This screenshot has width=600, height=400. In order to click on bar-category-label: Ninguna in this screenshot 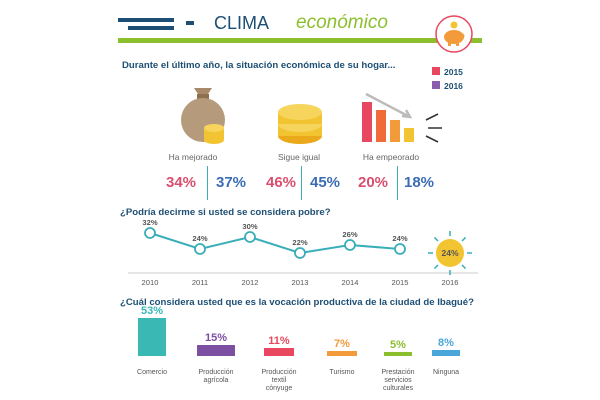, I will do `click(446, 373)`.